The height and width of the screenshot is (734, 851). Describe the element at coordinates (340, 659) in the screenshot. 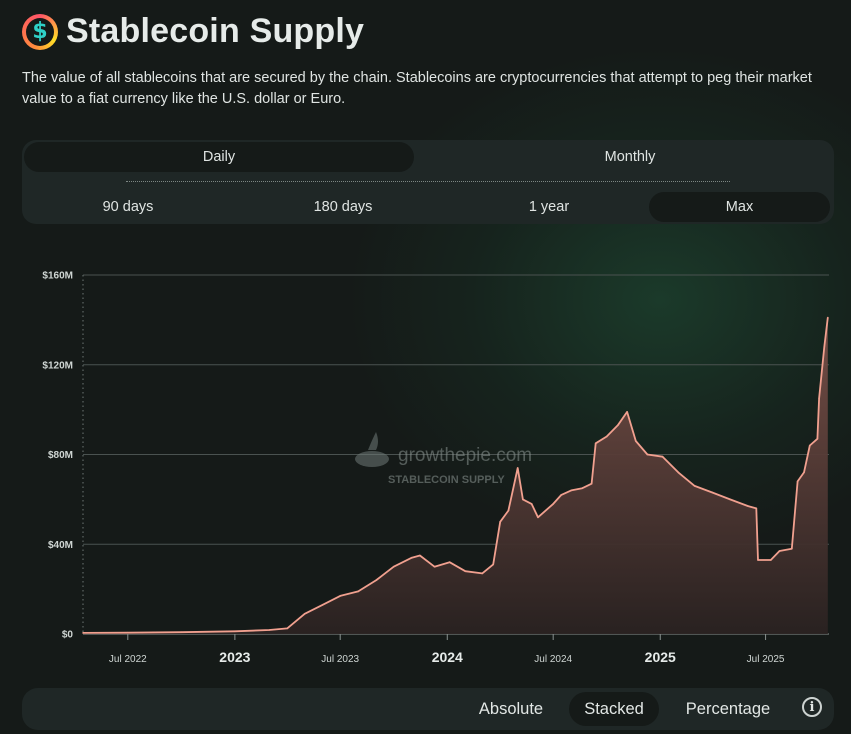

I see `x-tick-label: Jul 2023` at that location.